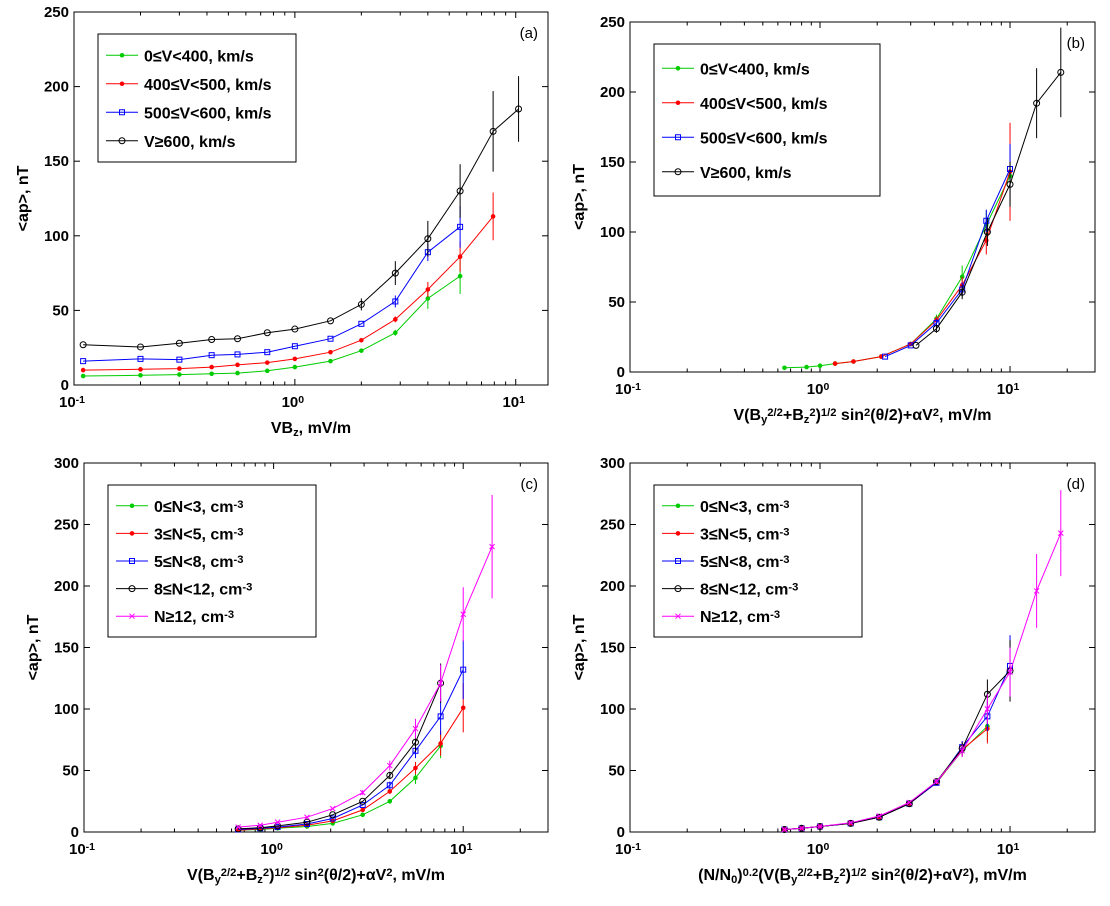 This screenshot has width=1110, height=906. Describe the element at coordinates (863, 417) in the screenshot. I see `x-axis-label: V(By2/2+Bz2)1/2 sin2(θ/2)+αV2, mV/m` at that location.